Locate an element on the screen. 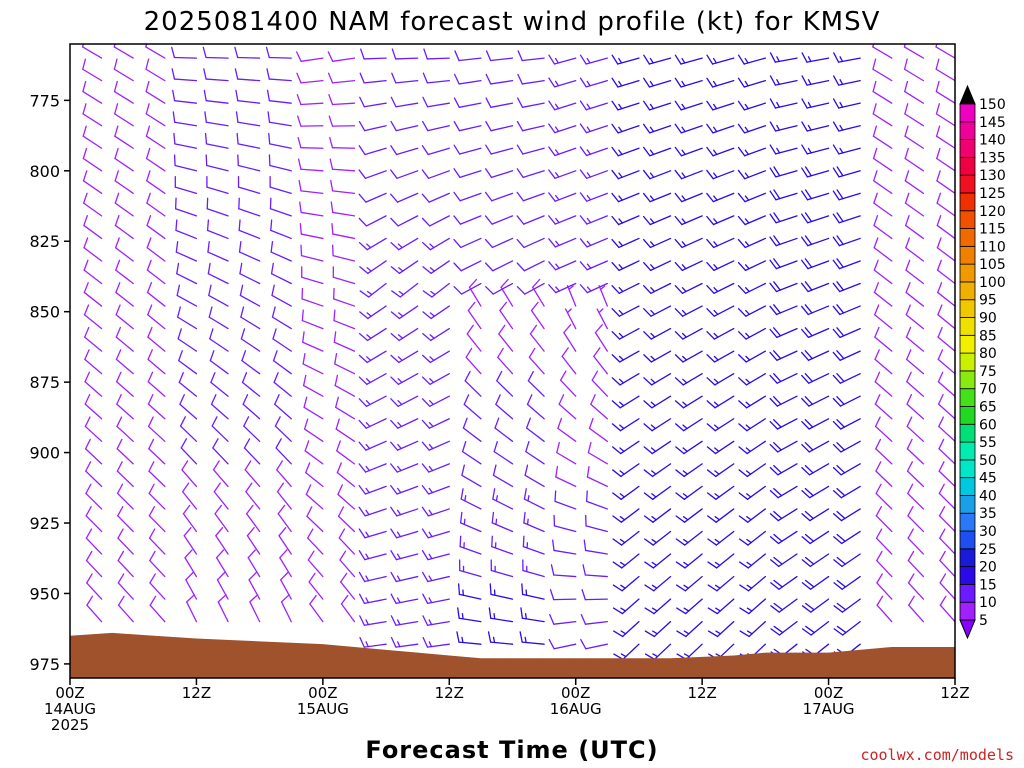  credit-link: coolwx.com/models is located at coordinates (937, 755).